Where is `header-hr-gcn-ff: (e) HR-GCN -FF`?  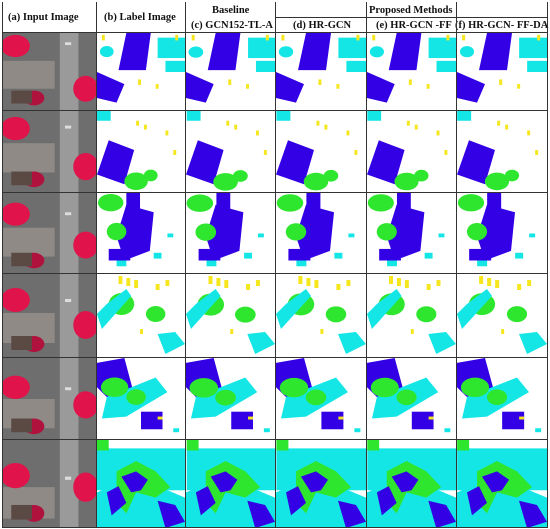
header-hr-gcn-ff: (e) HR-GCN -FF is located at coordinates (414, 25).